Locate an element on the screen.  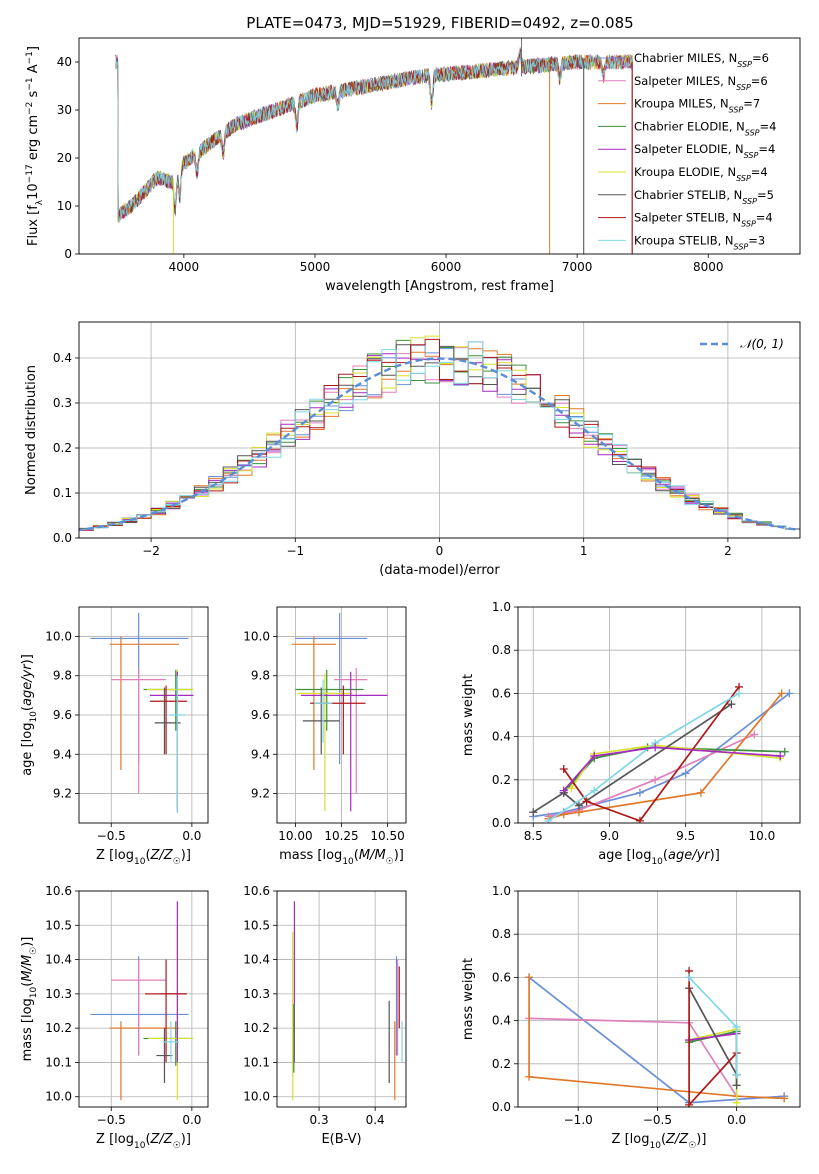
tick-label-y: 0.2 is located at coordinates (62, 448).